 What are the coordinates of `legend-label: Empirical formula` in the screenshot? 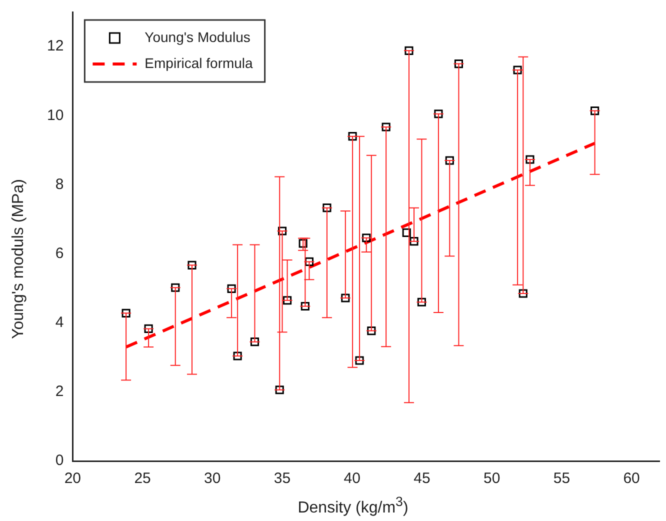 It's located at (199, 62).